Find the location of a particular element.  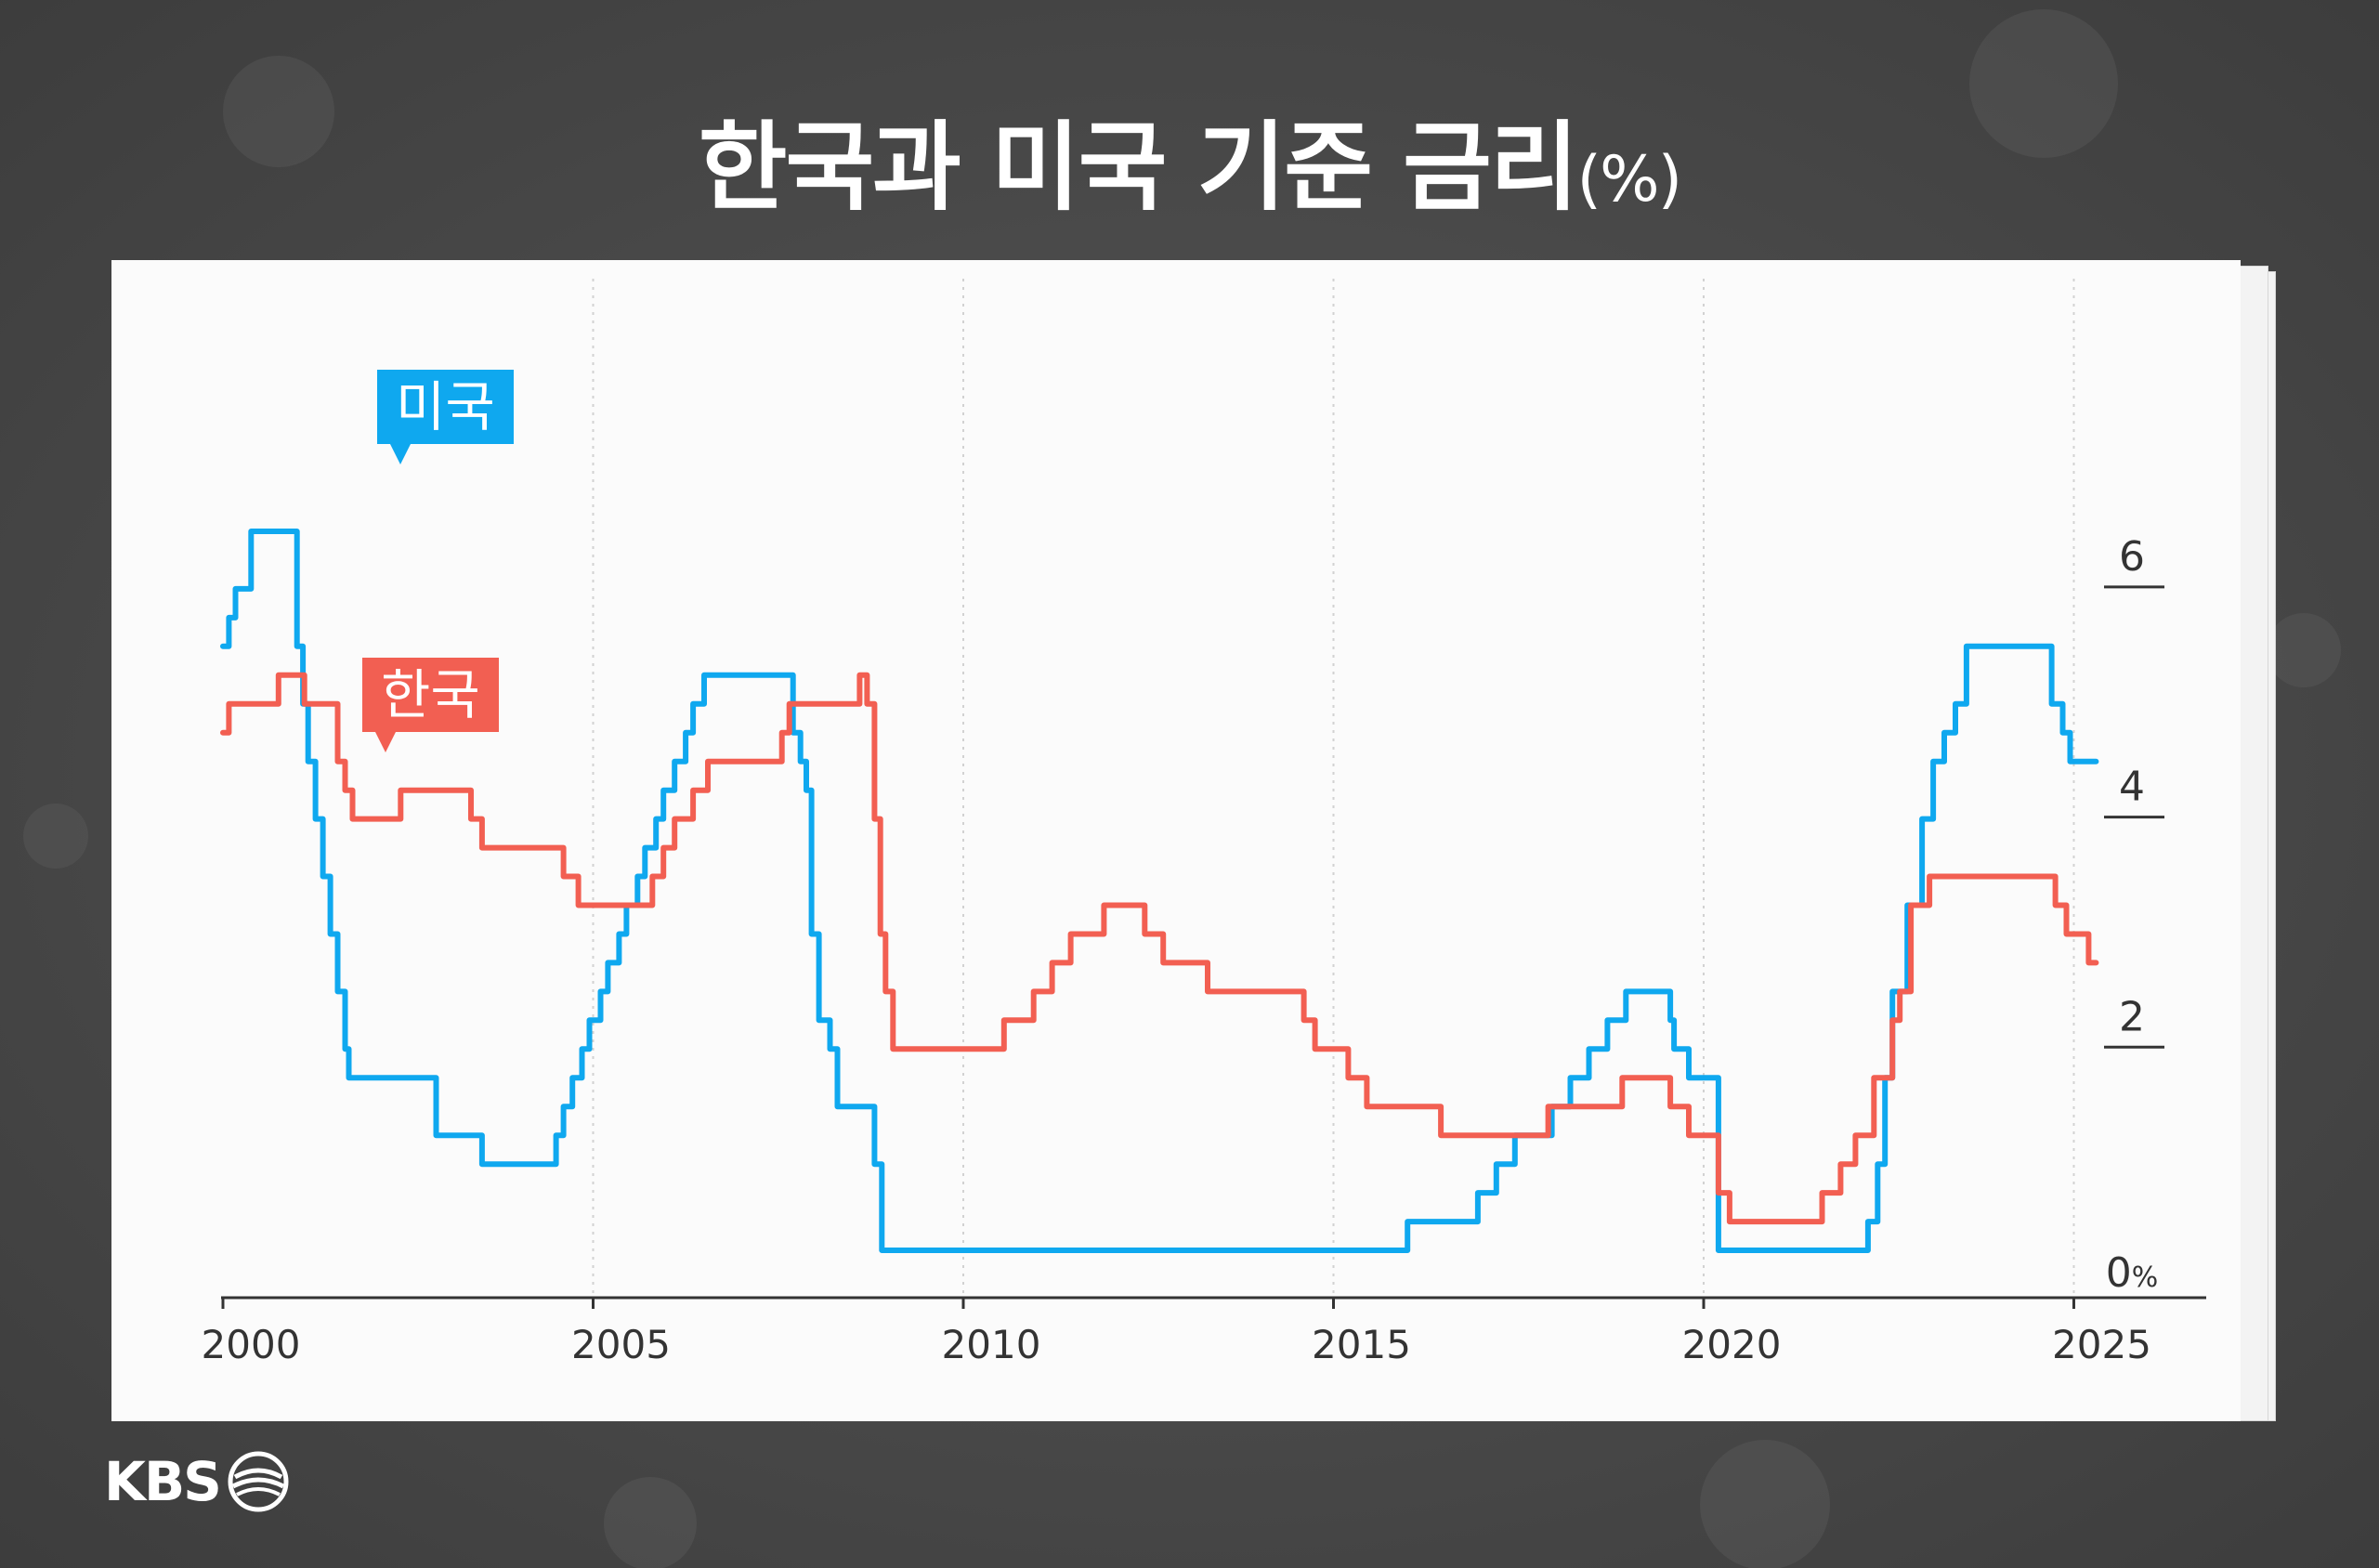

x-tick-label: 2005 is located at coordinates (621, 1344).